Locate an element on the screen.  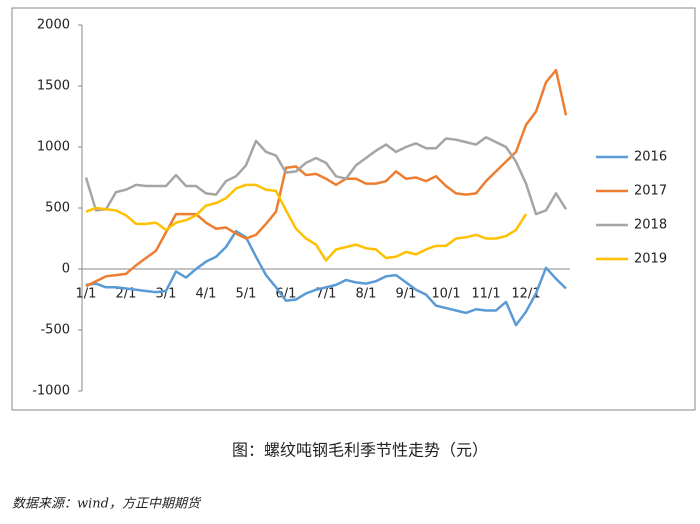
x-tick-label: 5/1 is located at coordinates (246, 294).